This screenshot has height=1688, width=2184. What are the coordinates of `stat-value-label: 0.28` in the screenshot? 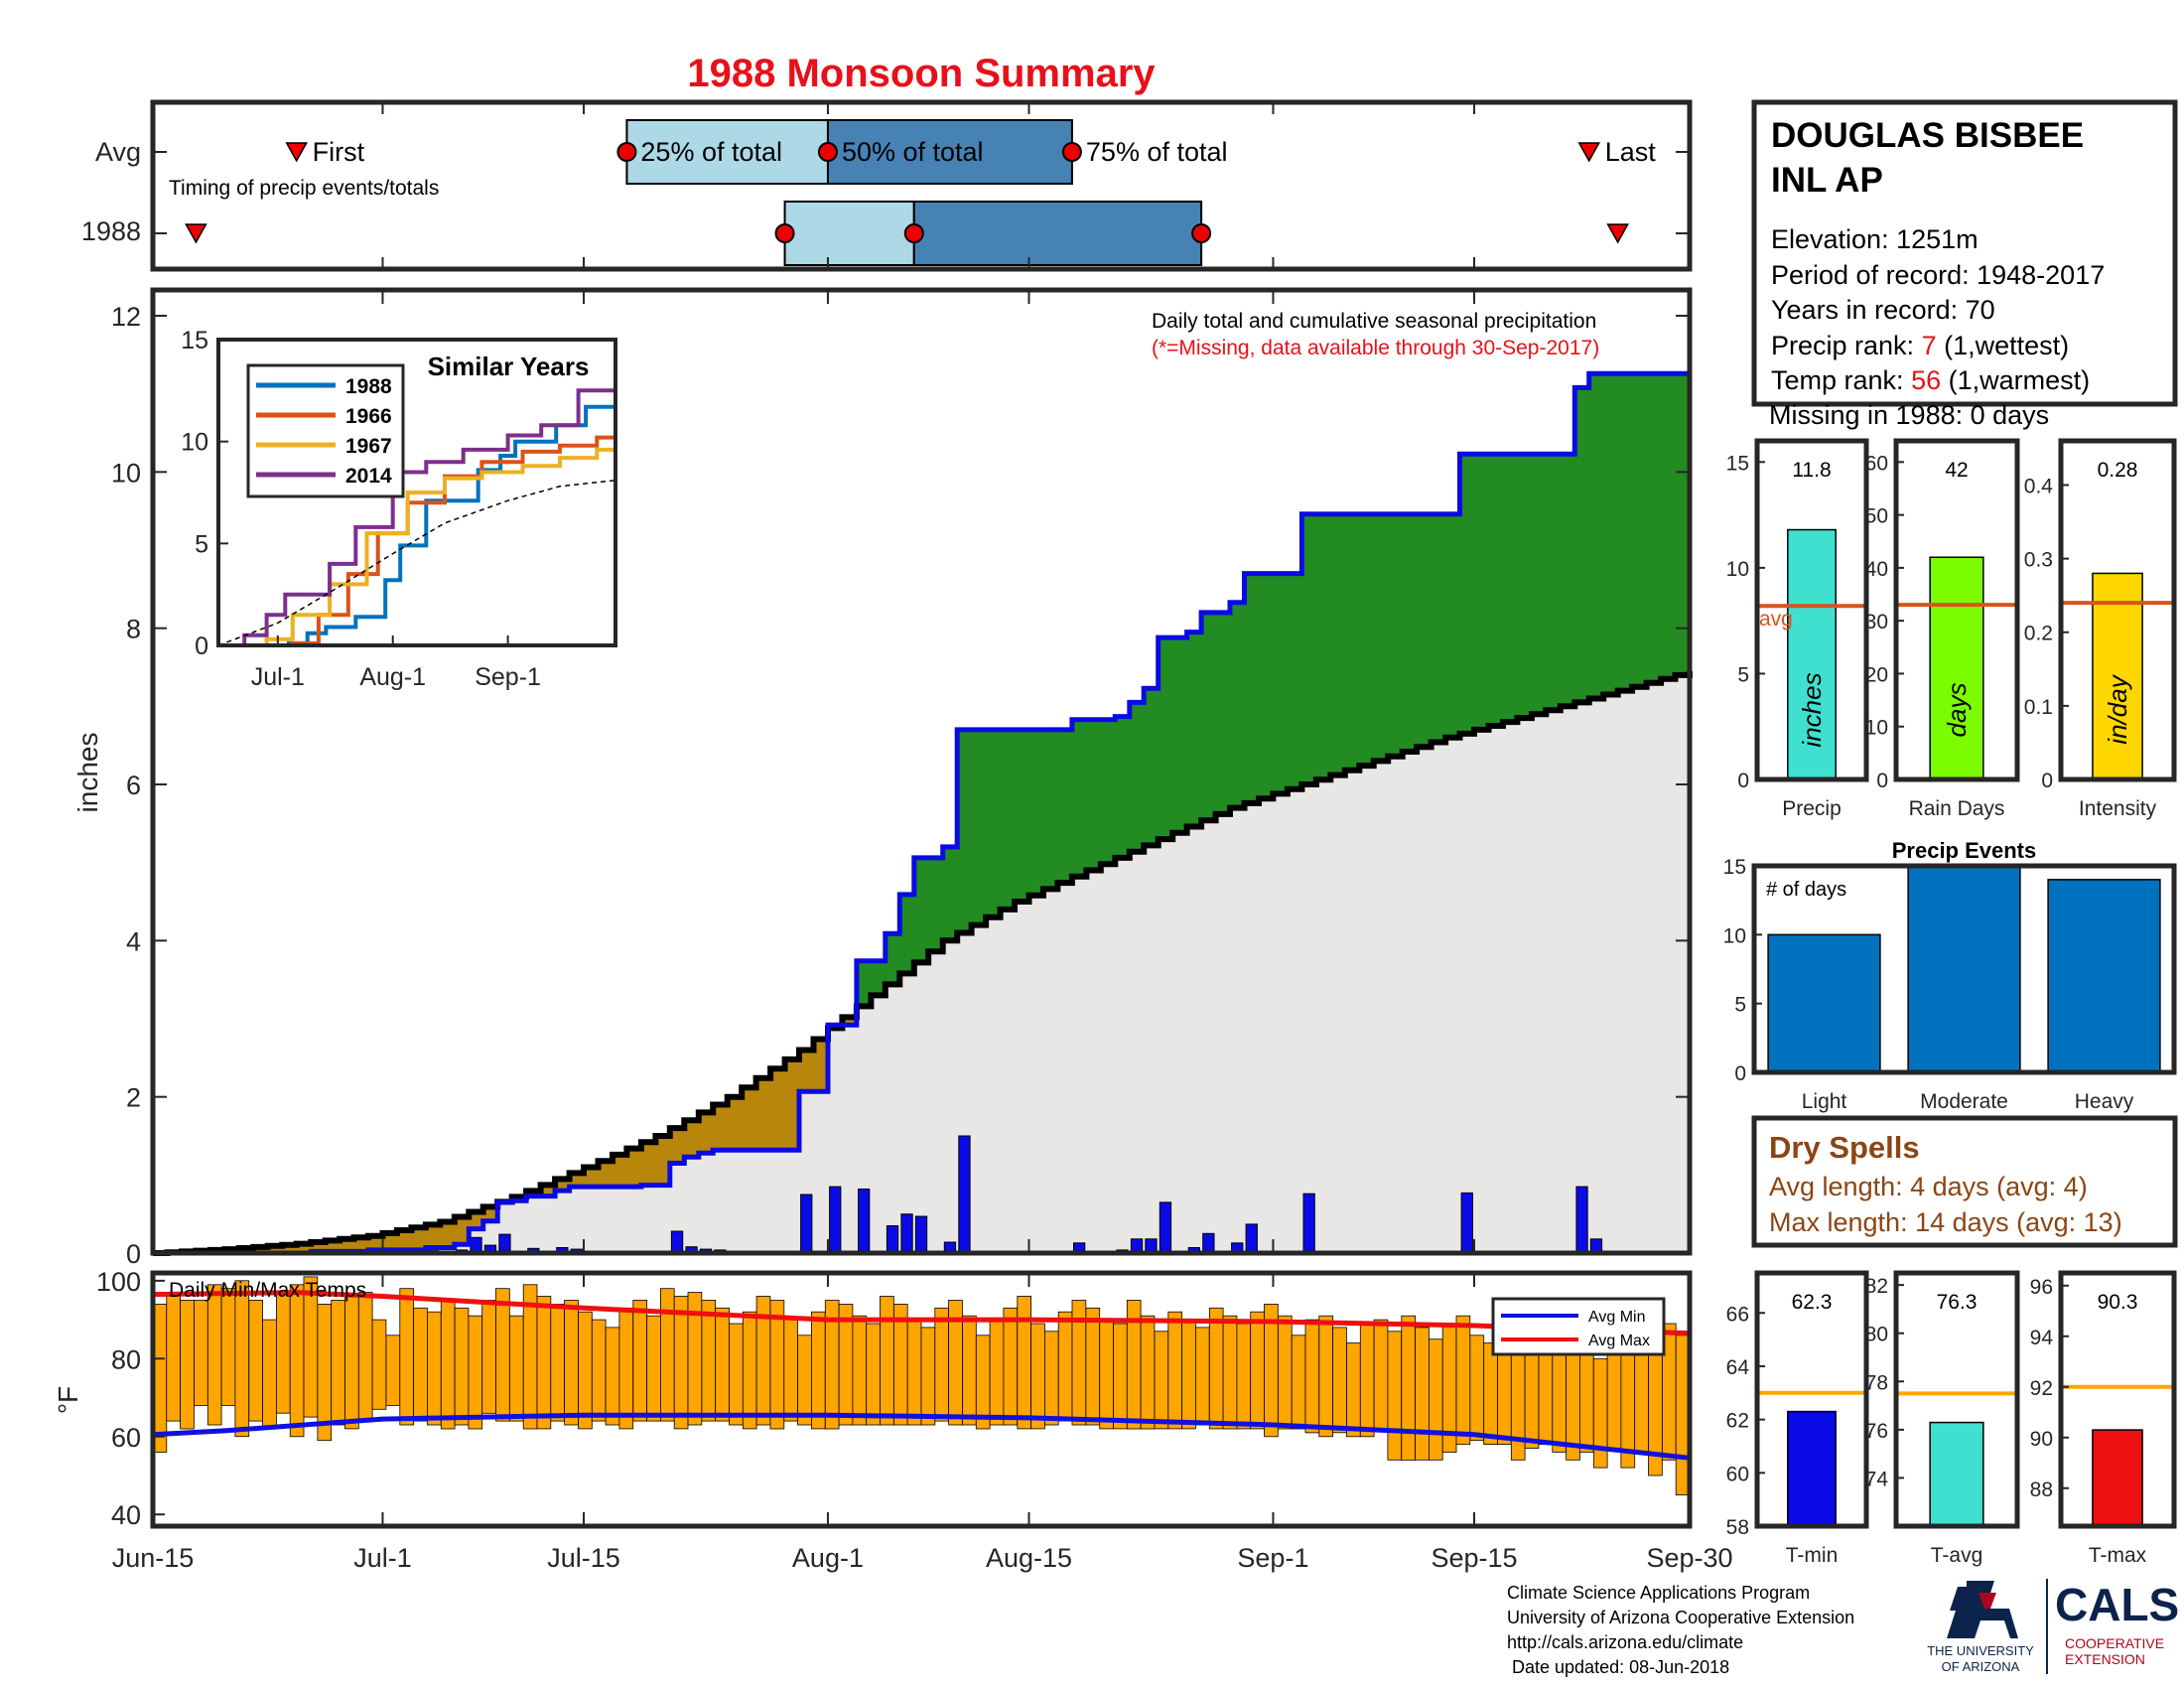 It's located at (2118, 470).